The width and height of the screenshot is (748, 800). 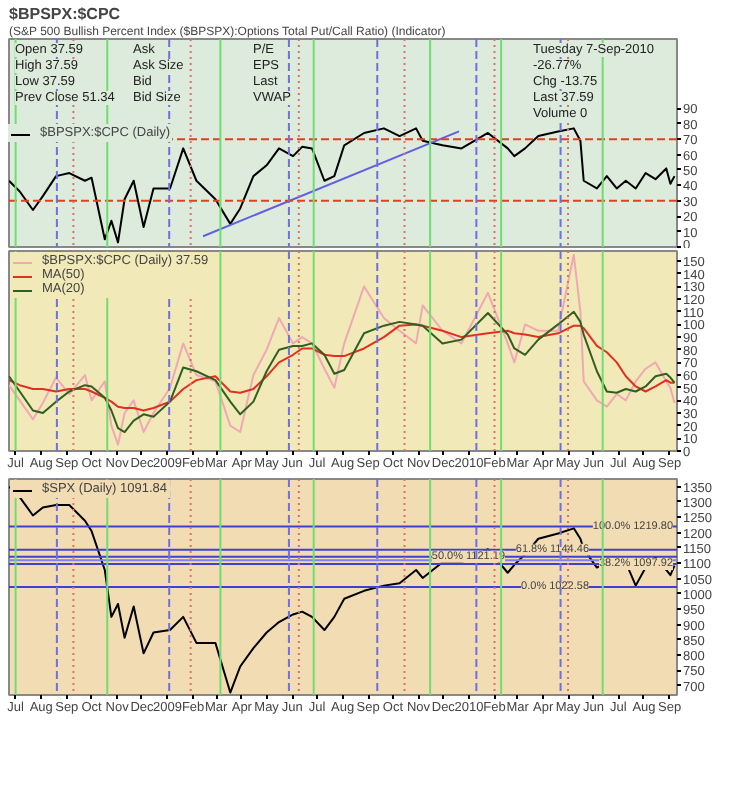 I want to click on chart-title: $BPSPX:$CPC, so click(x=65, y=14).